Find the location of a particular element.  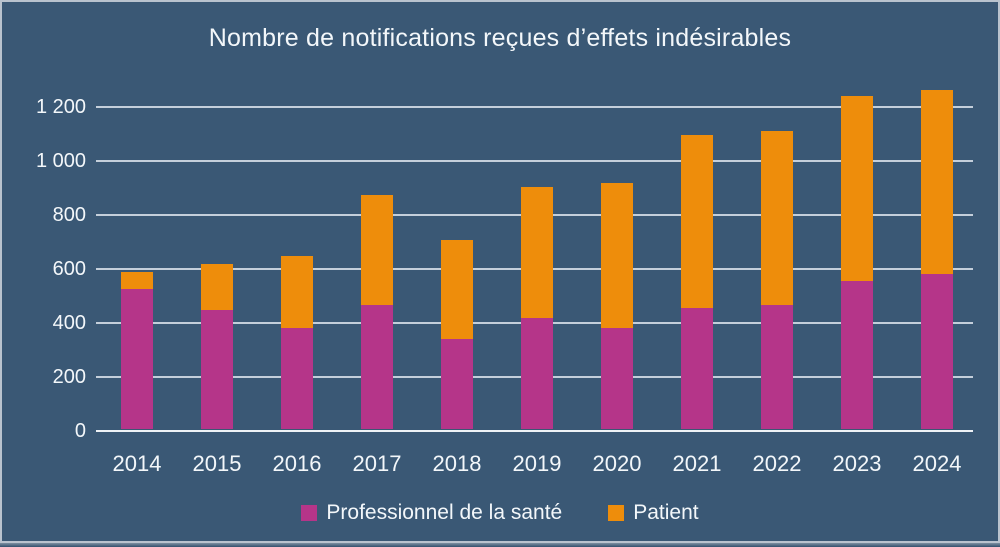

legend-item-professionnel: Professionnel de la santé is located at coordinates (431, 513).